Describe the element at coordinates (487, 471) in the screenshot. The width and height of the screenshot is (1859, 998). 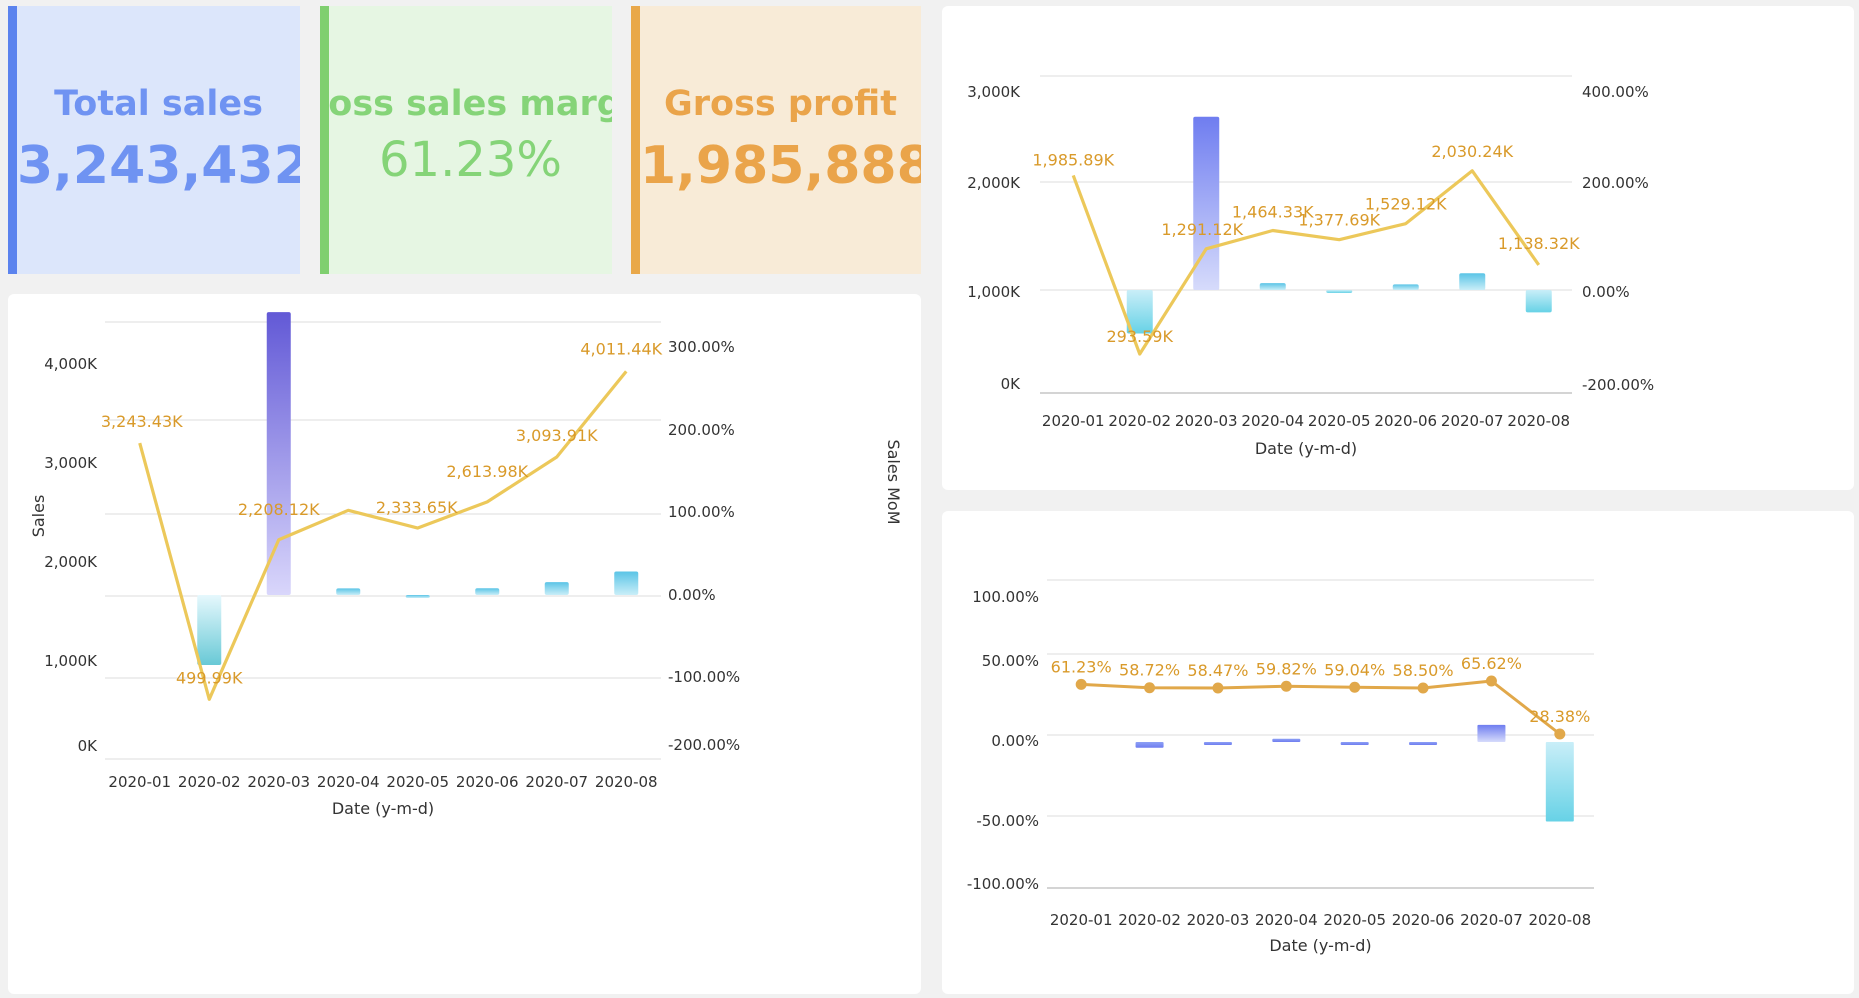
I see `data-label: 2,613.98K` at that location.